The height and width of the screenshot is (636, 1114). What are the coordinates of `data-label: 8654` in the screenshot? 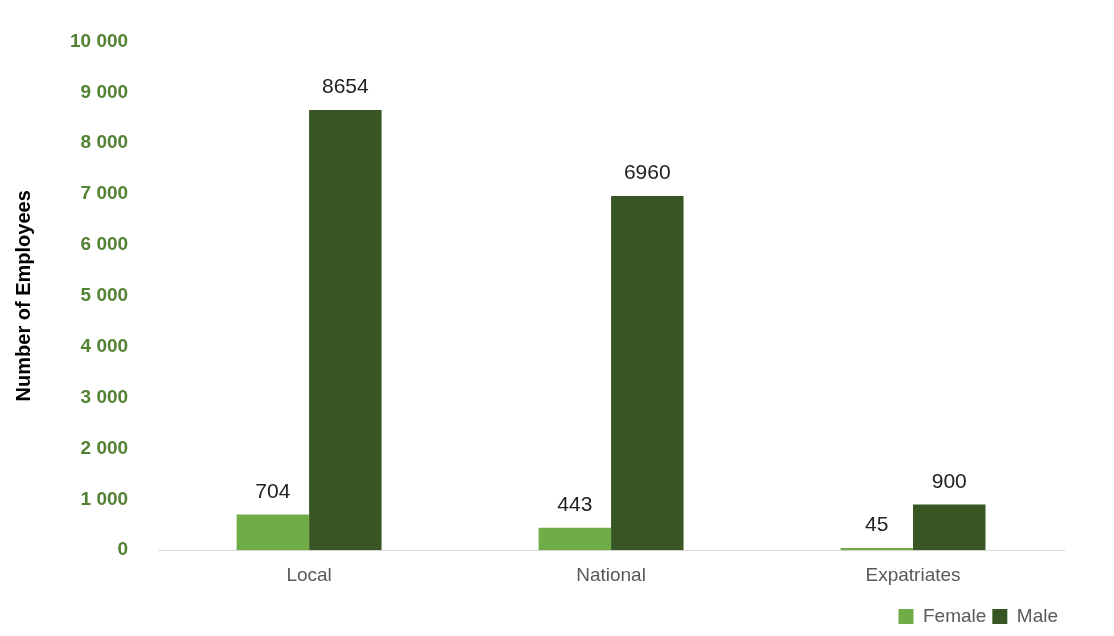 It's located at (345, 86).